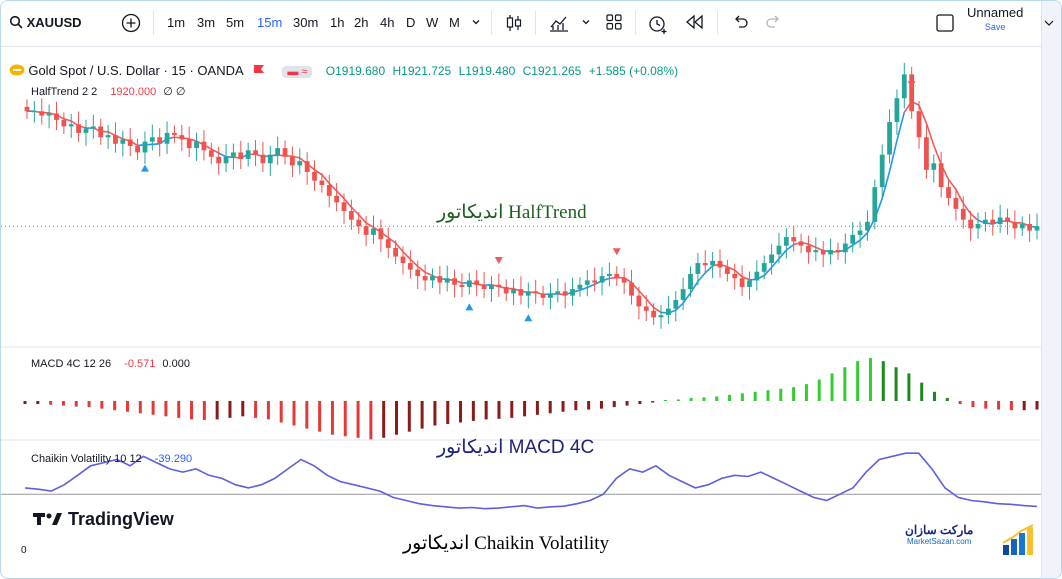 Image resolution: width=1062 pixels, height=579 pixels. What do you see at coordinates (586, 23) in the screenshot?
I see `indicators-dropdown` at bounding box center [586, 23].